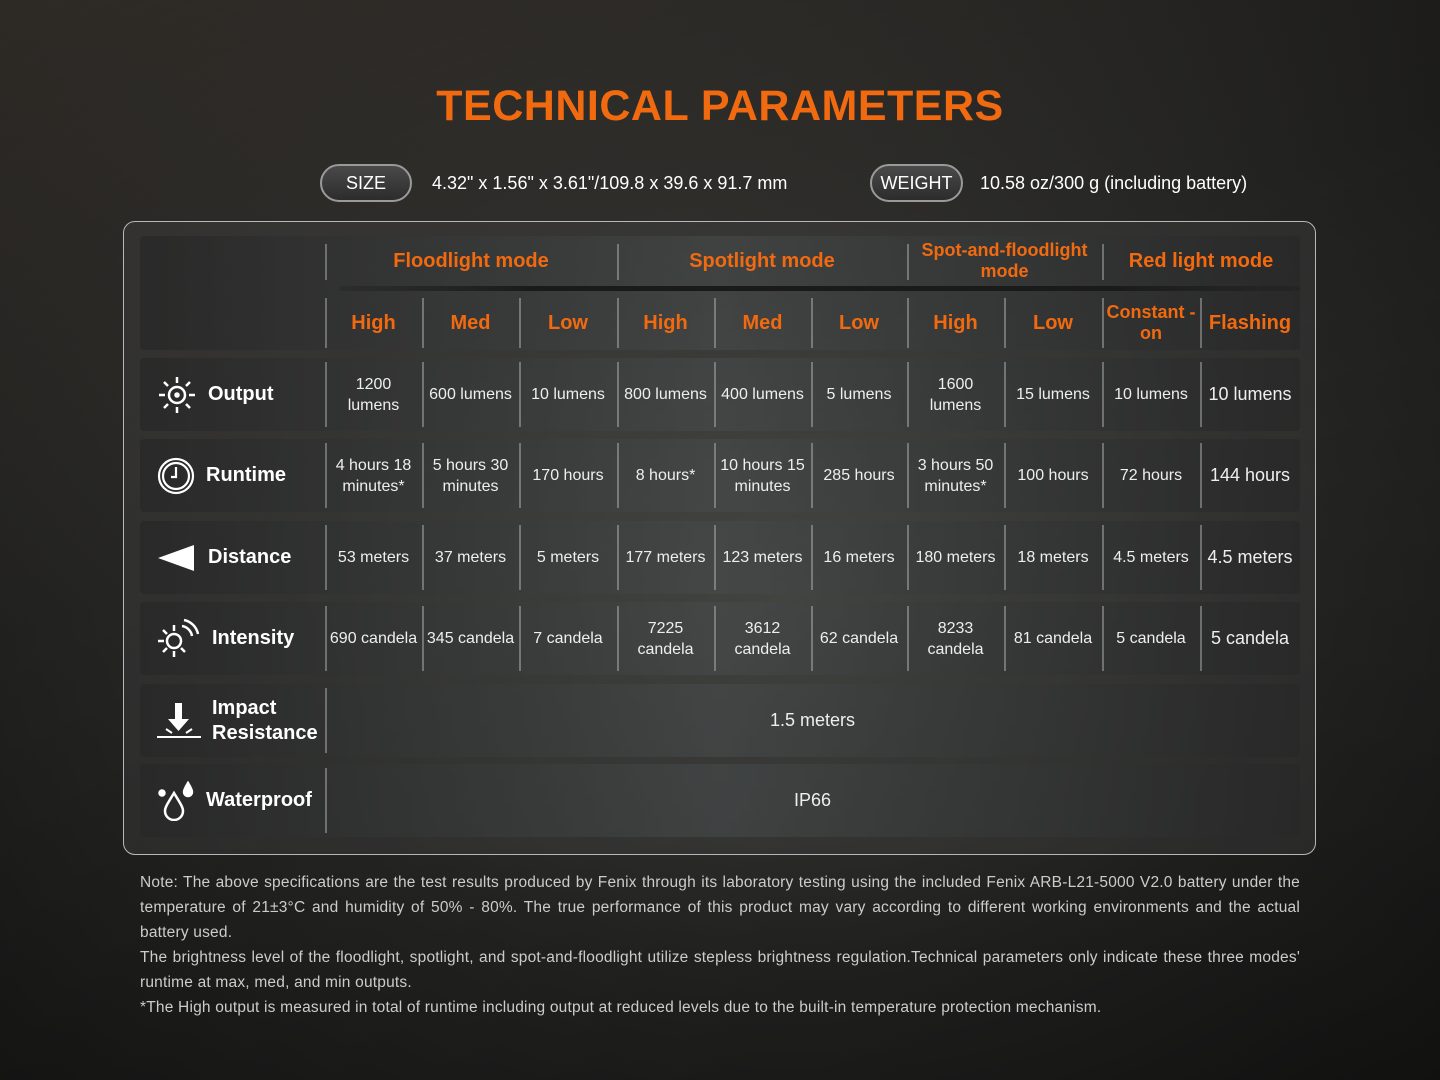 The height and width of the screenshot is (1080, 1440). What do you see at coordinates (1114, 183) in the screenshot?
I see `weight-value: 10.58 oz/300 g (including battery)` at bounding box center [1114, 183].